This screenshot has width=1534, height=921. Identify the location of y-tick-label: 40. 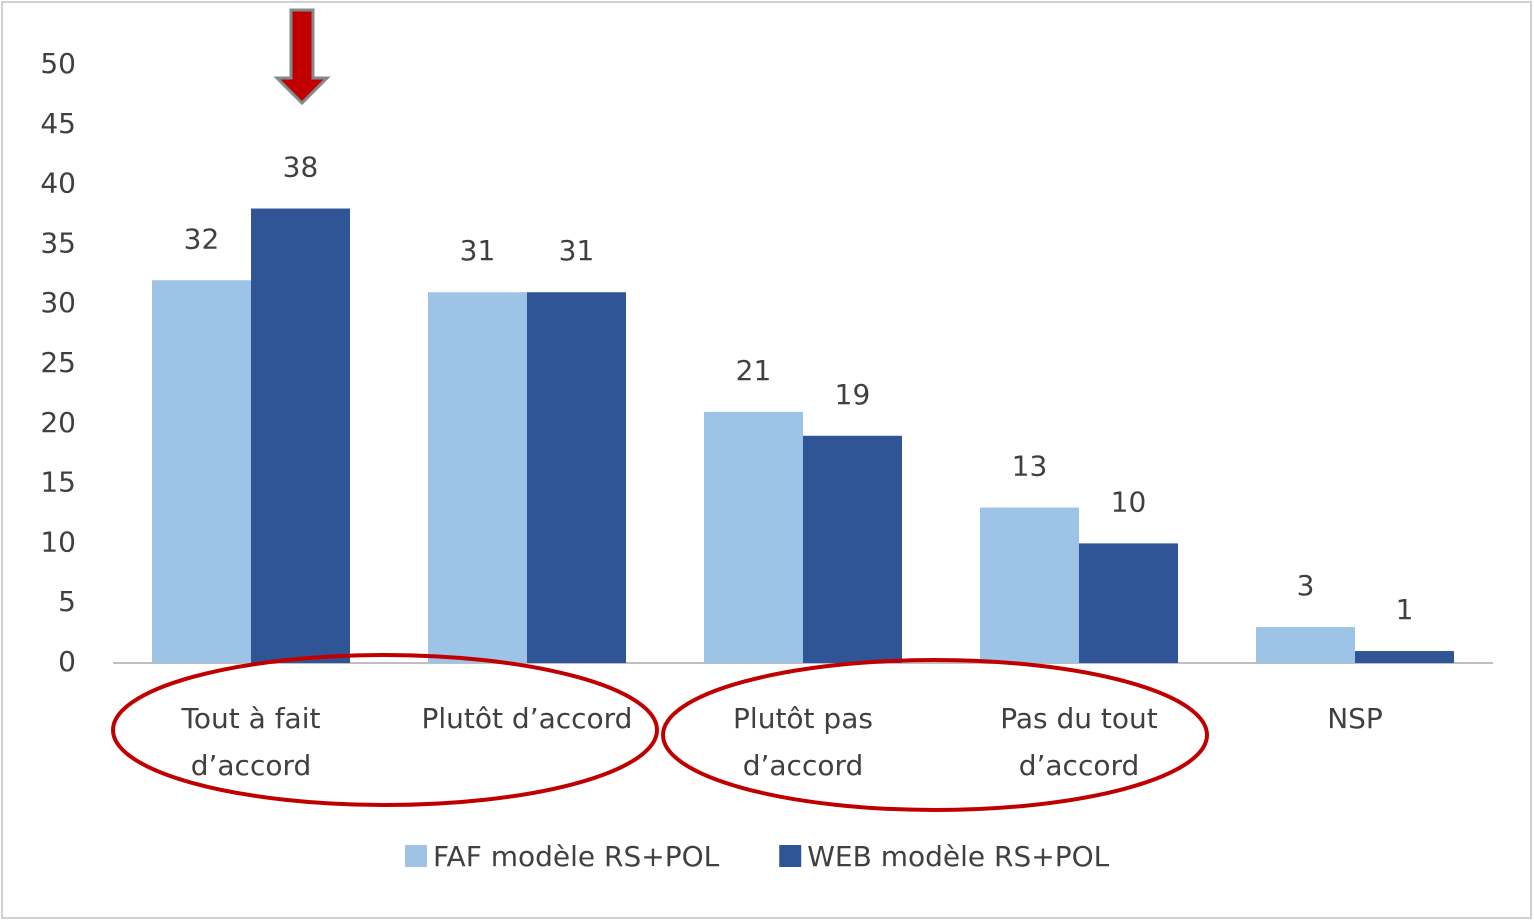
(58, 183).